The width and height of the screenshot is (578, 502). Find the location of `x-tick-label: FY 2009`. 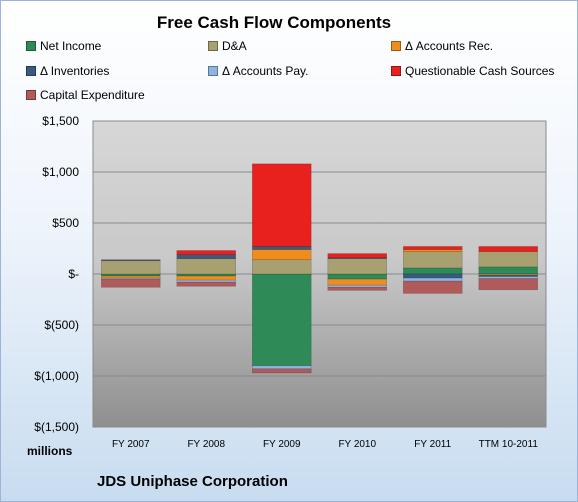

x-tick-label: FY 2009 is located at coordinates (282, 444).